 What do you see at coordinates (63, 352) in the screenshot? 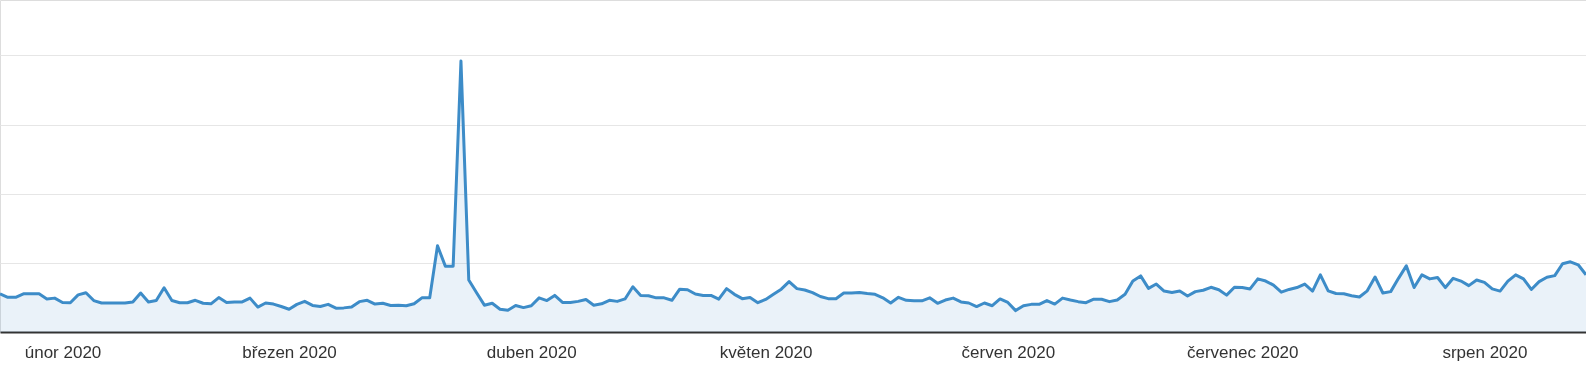
I see `x-tick-label: únor 2020` at bounding box center [63, 352].